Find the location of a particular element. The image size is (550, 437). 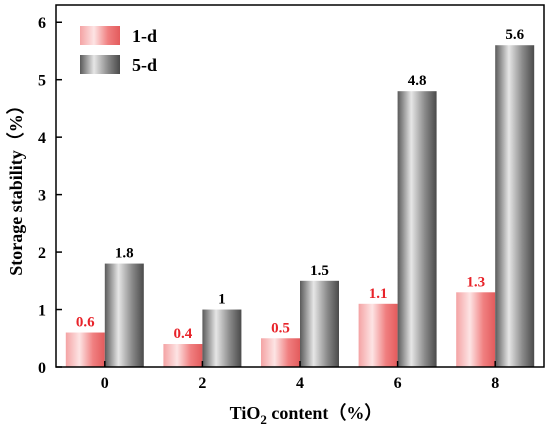

y-axis-title: Storage stability（%） is located at coordinates (16, 186).